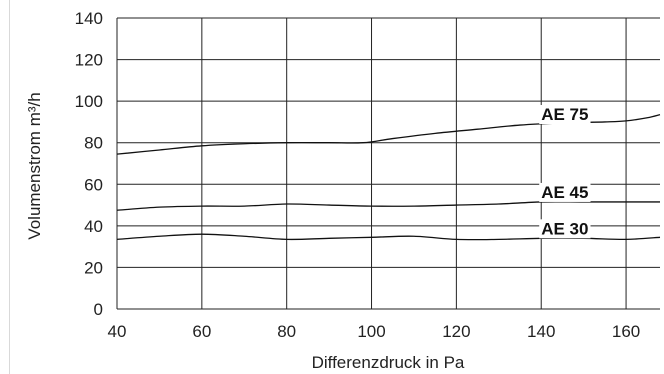 Image resolution: width=664 pixels, height=374 pixels. What do you see at coordinates (286, 331) in the screenshot?
I see `x-tick-label: 80` at bounding box center [286, 331].